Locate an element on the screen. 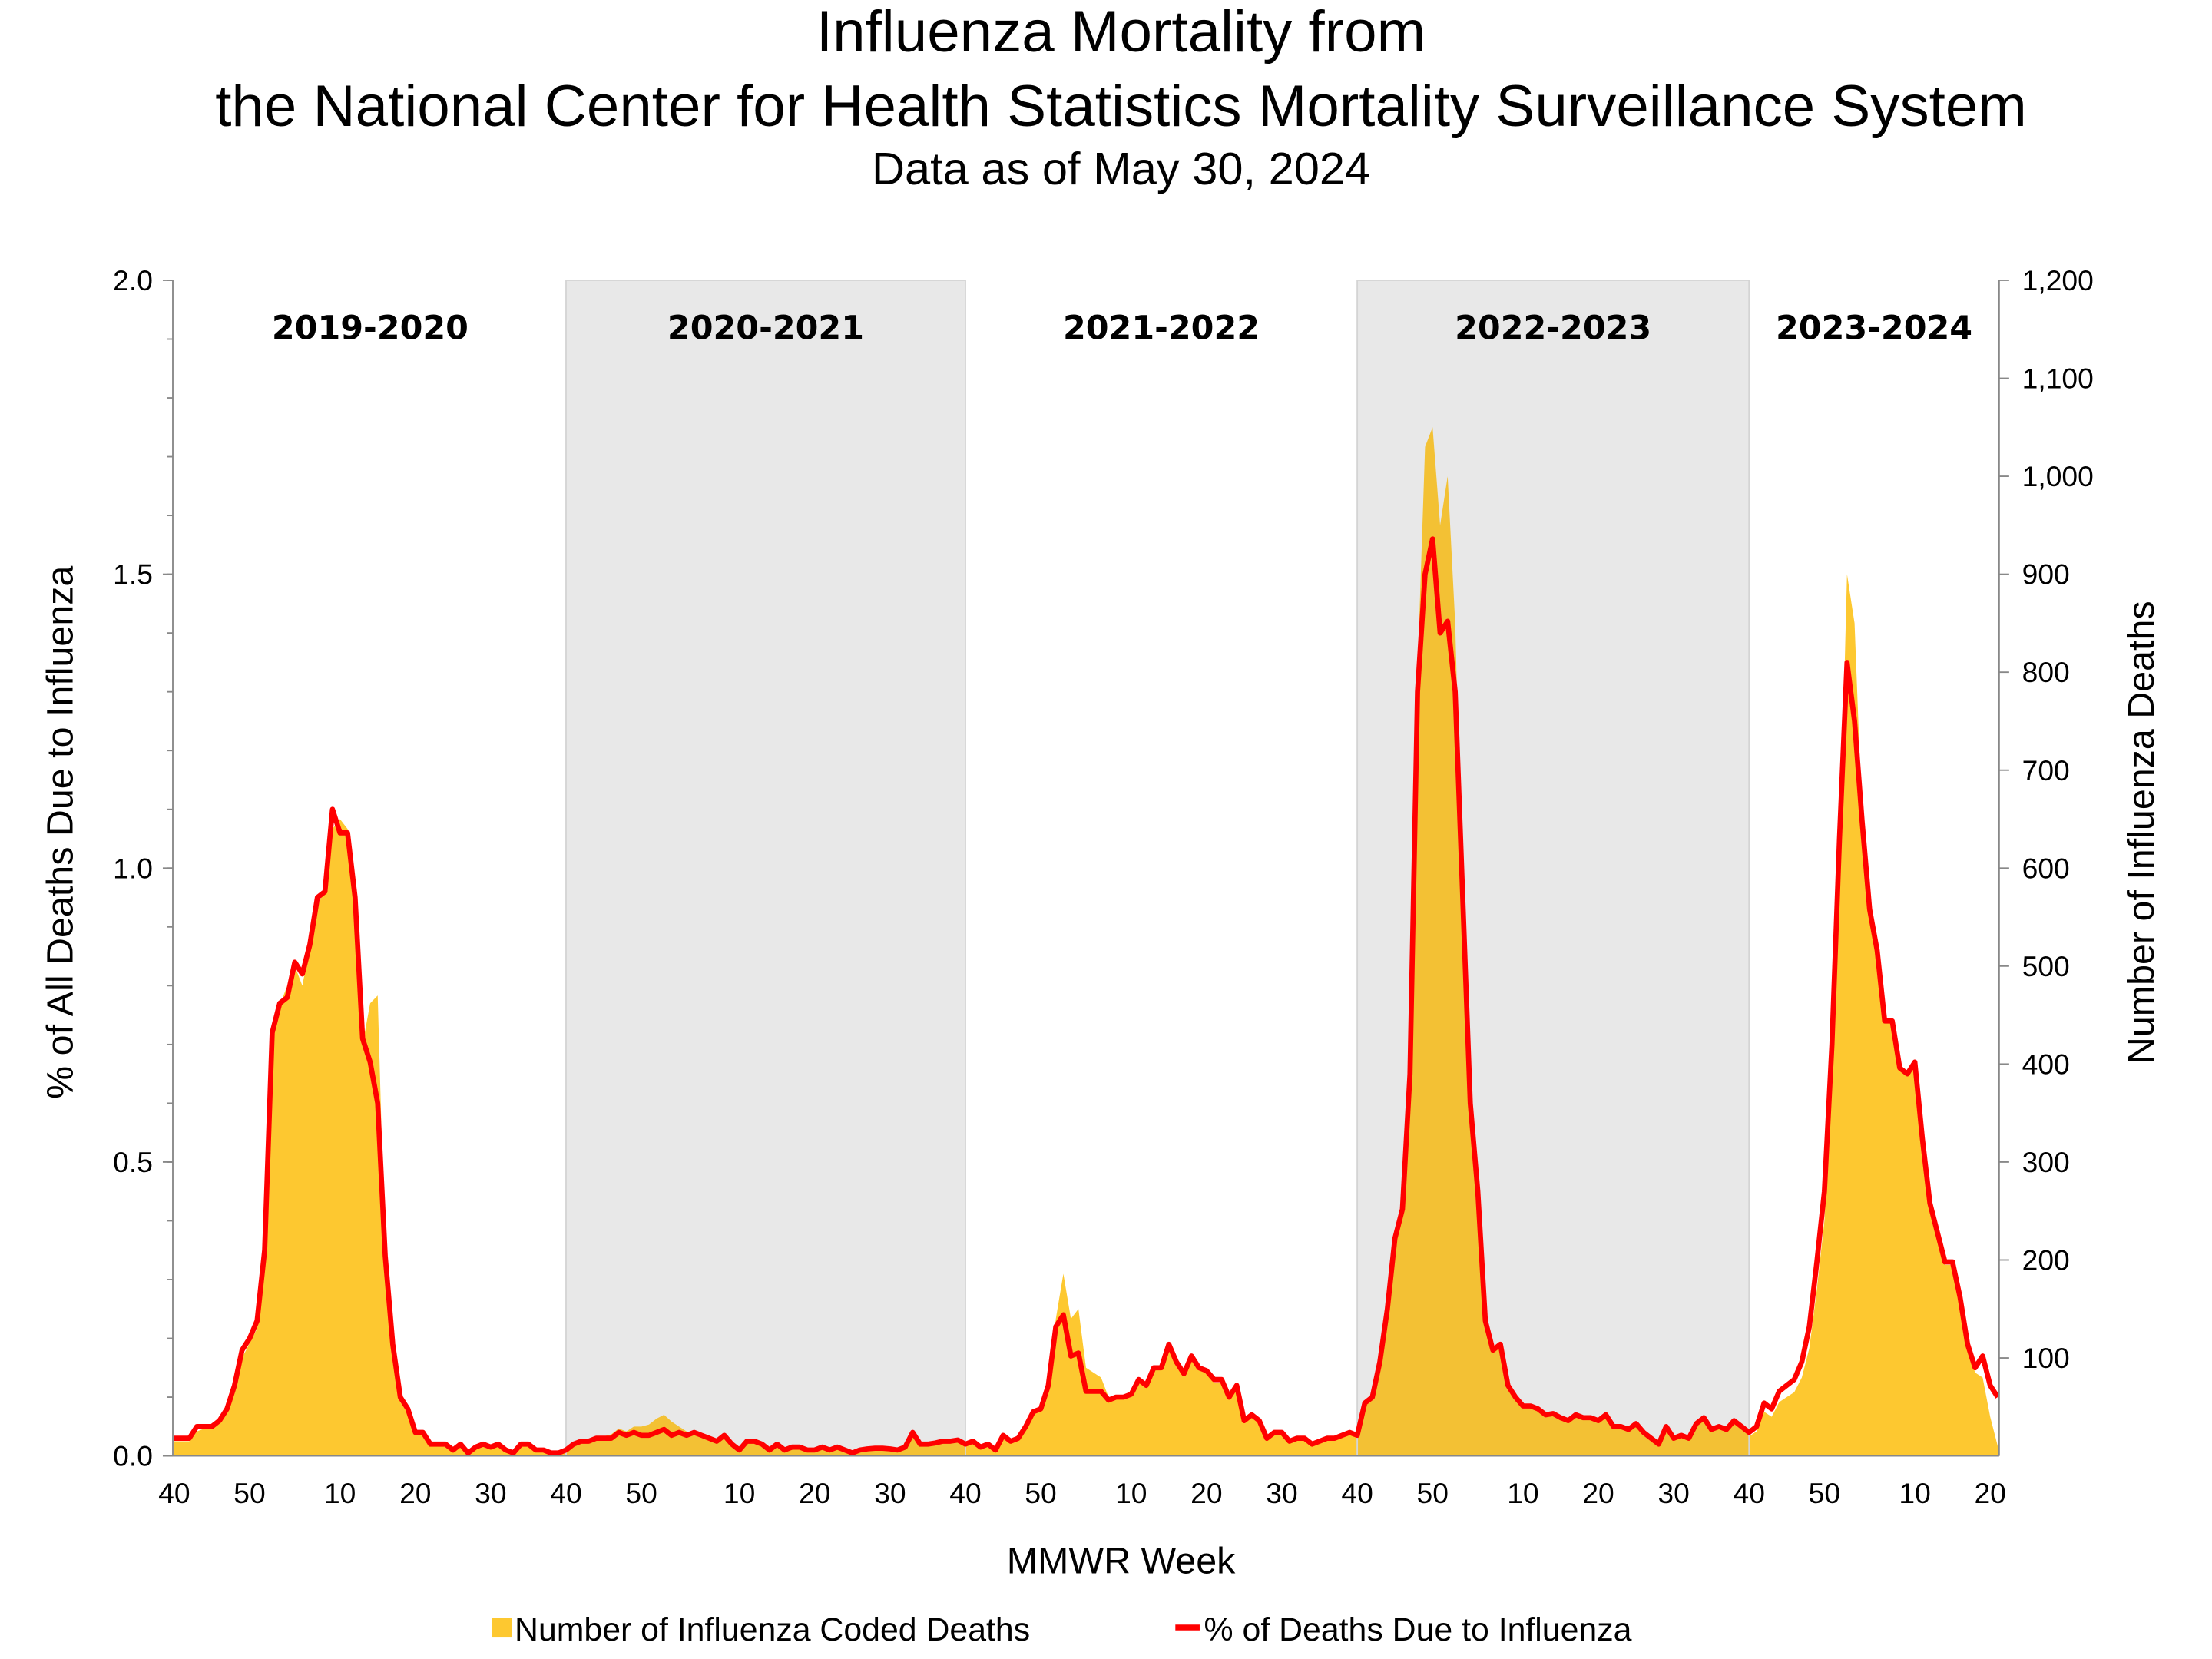 The height and width of the screenshot is (1659, 2212). y-left-tick-label: 1.5 is located at coordinates (133, 574).